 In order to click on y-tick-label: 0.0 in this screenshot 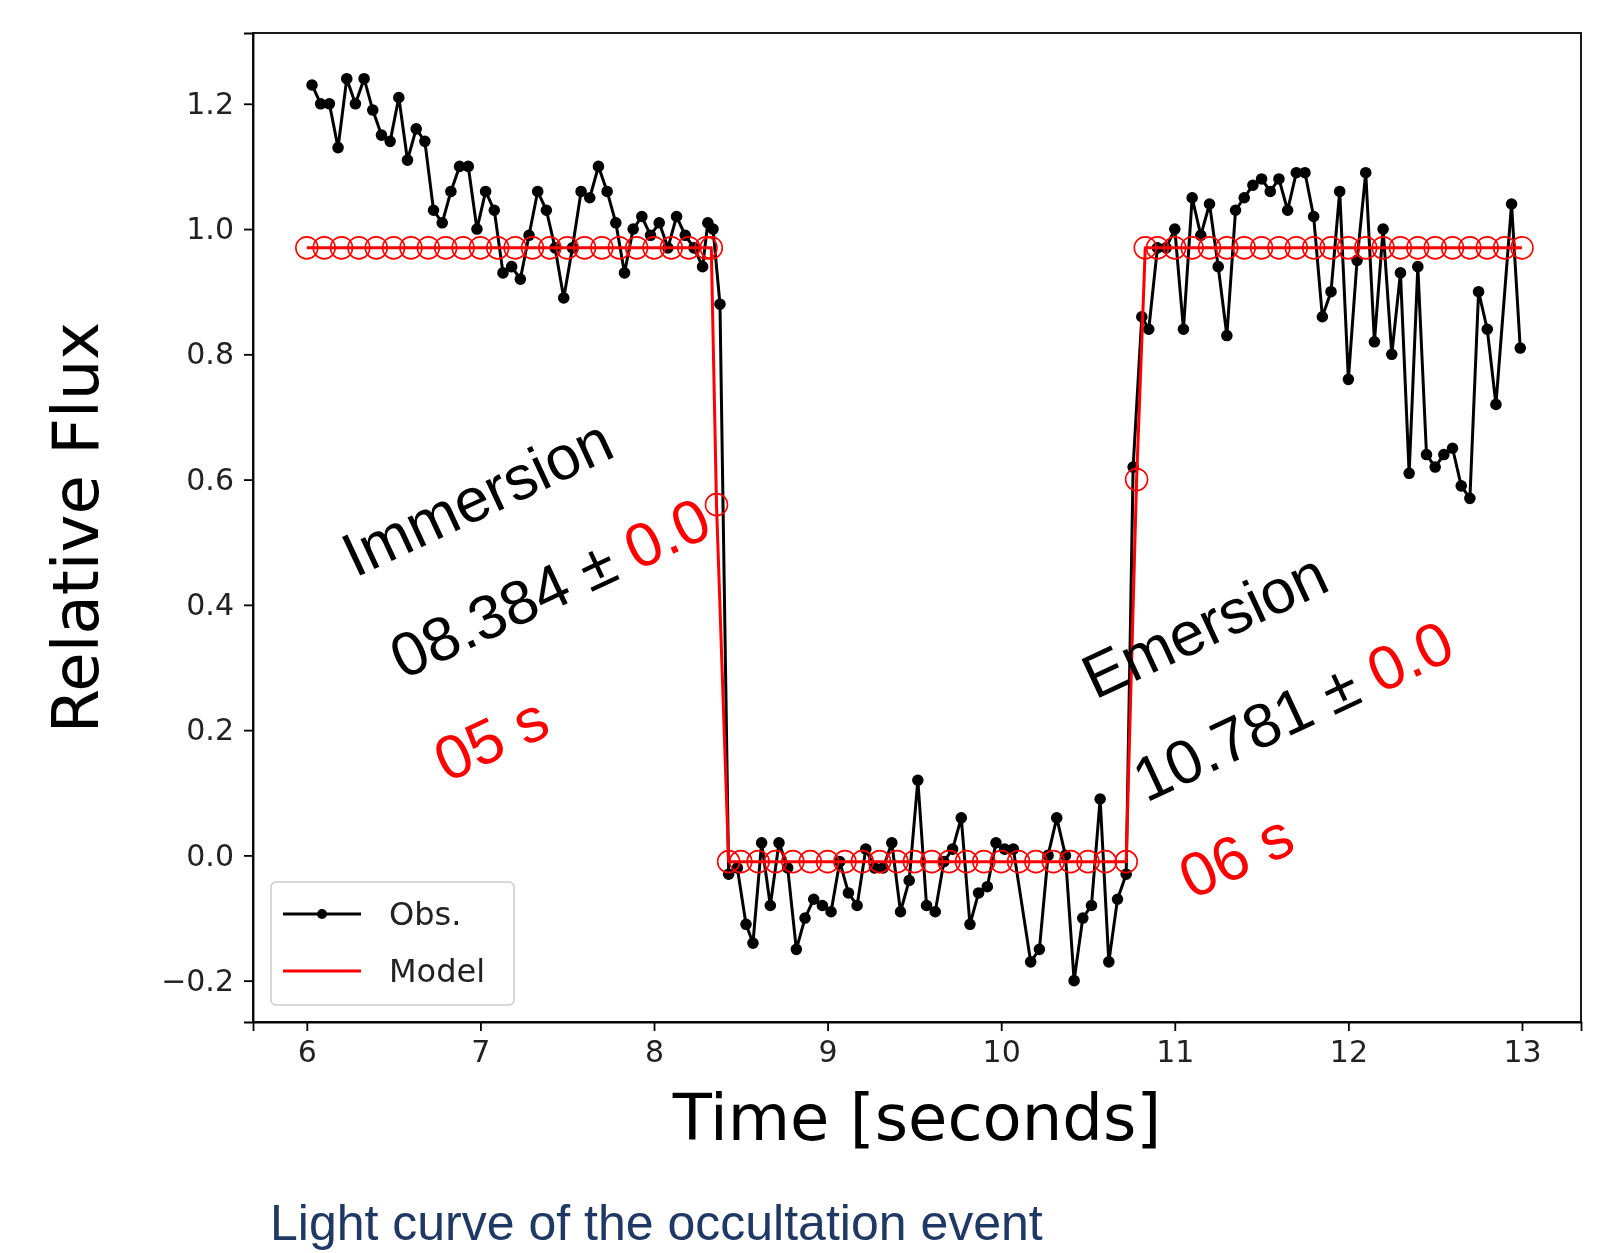, I will do `click(210, 855)`.